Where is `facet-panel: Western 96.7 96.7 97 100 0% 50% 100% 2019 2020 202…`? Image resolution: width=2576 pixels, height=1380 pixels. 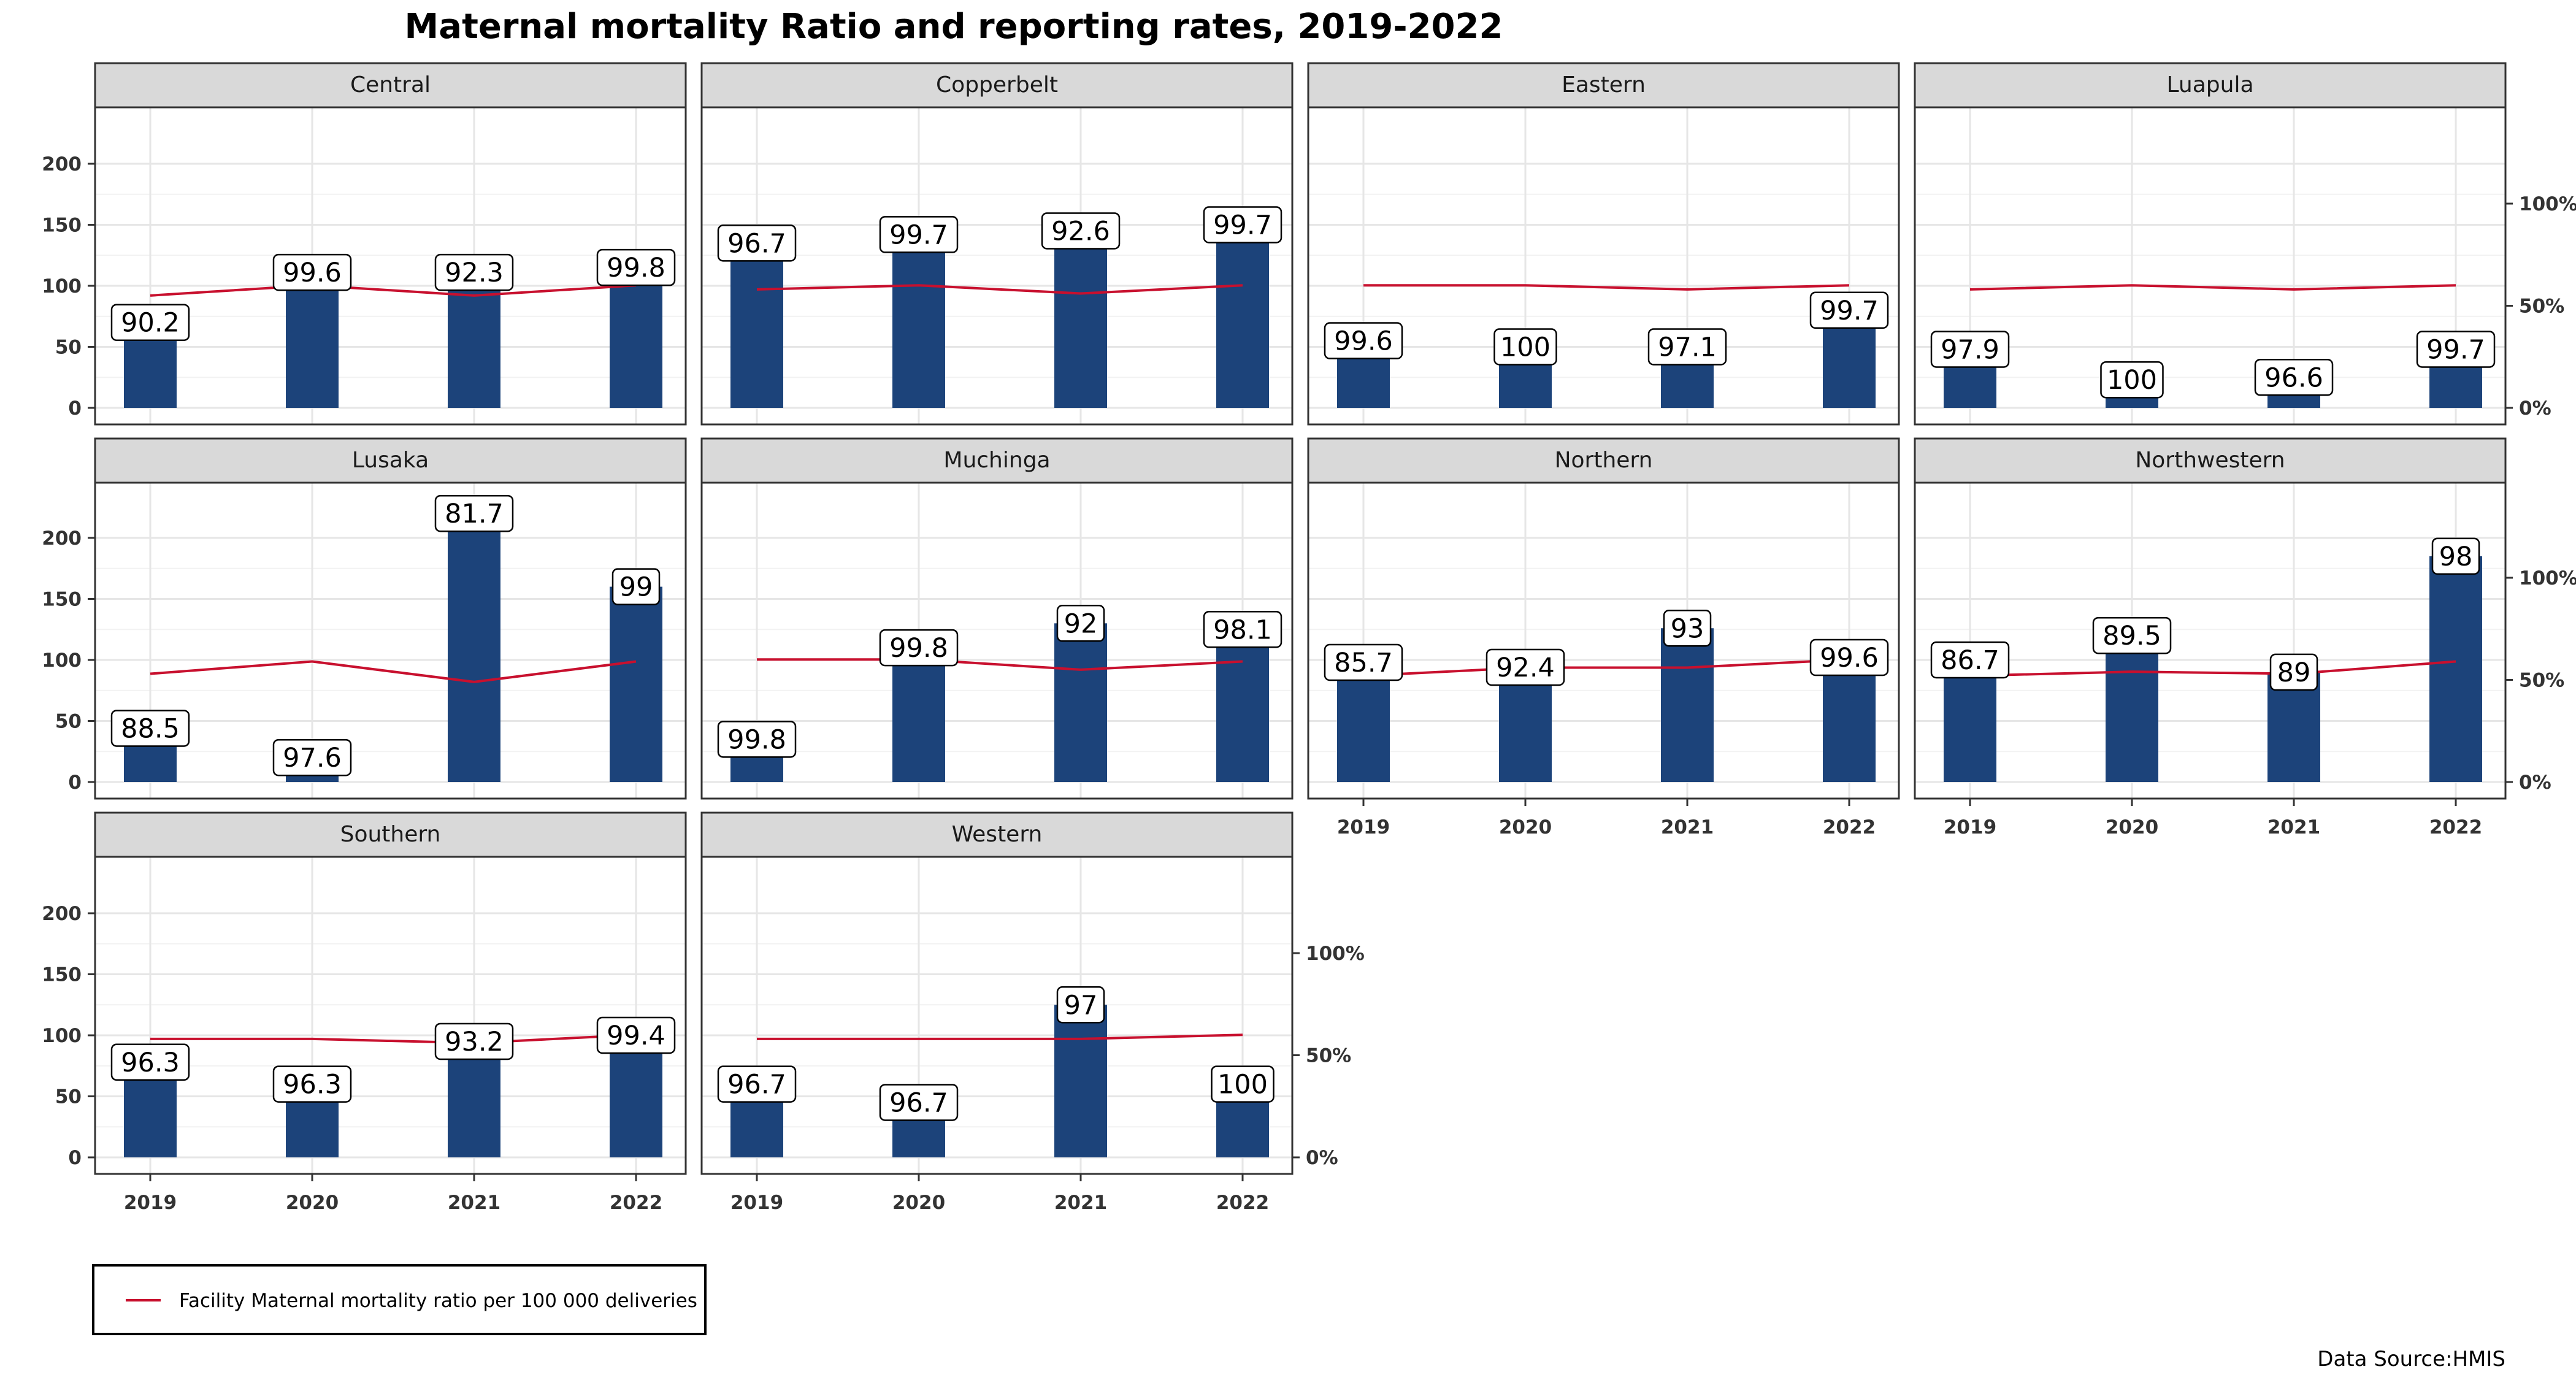
facet-panel: Western 96.7 96.7 97 100 0% 50% 100% 2019 2020 202… is located at coordinates (1032, 1012).